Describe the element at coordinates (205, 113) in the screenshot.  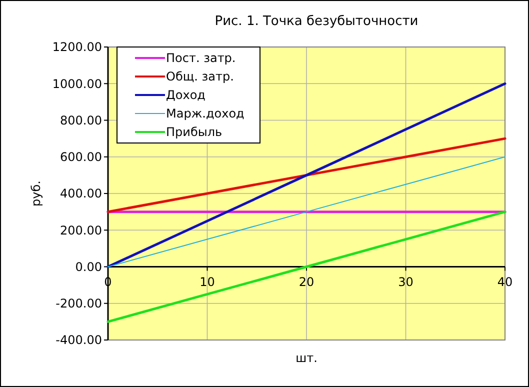
I see `legend-label: Марж.доход` at that location.